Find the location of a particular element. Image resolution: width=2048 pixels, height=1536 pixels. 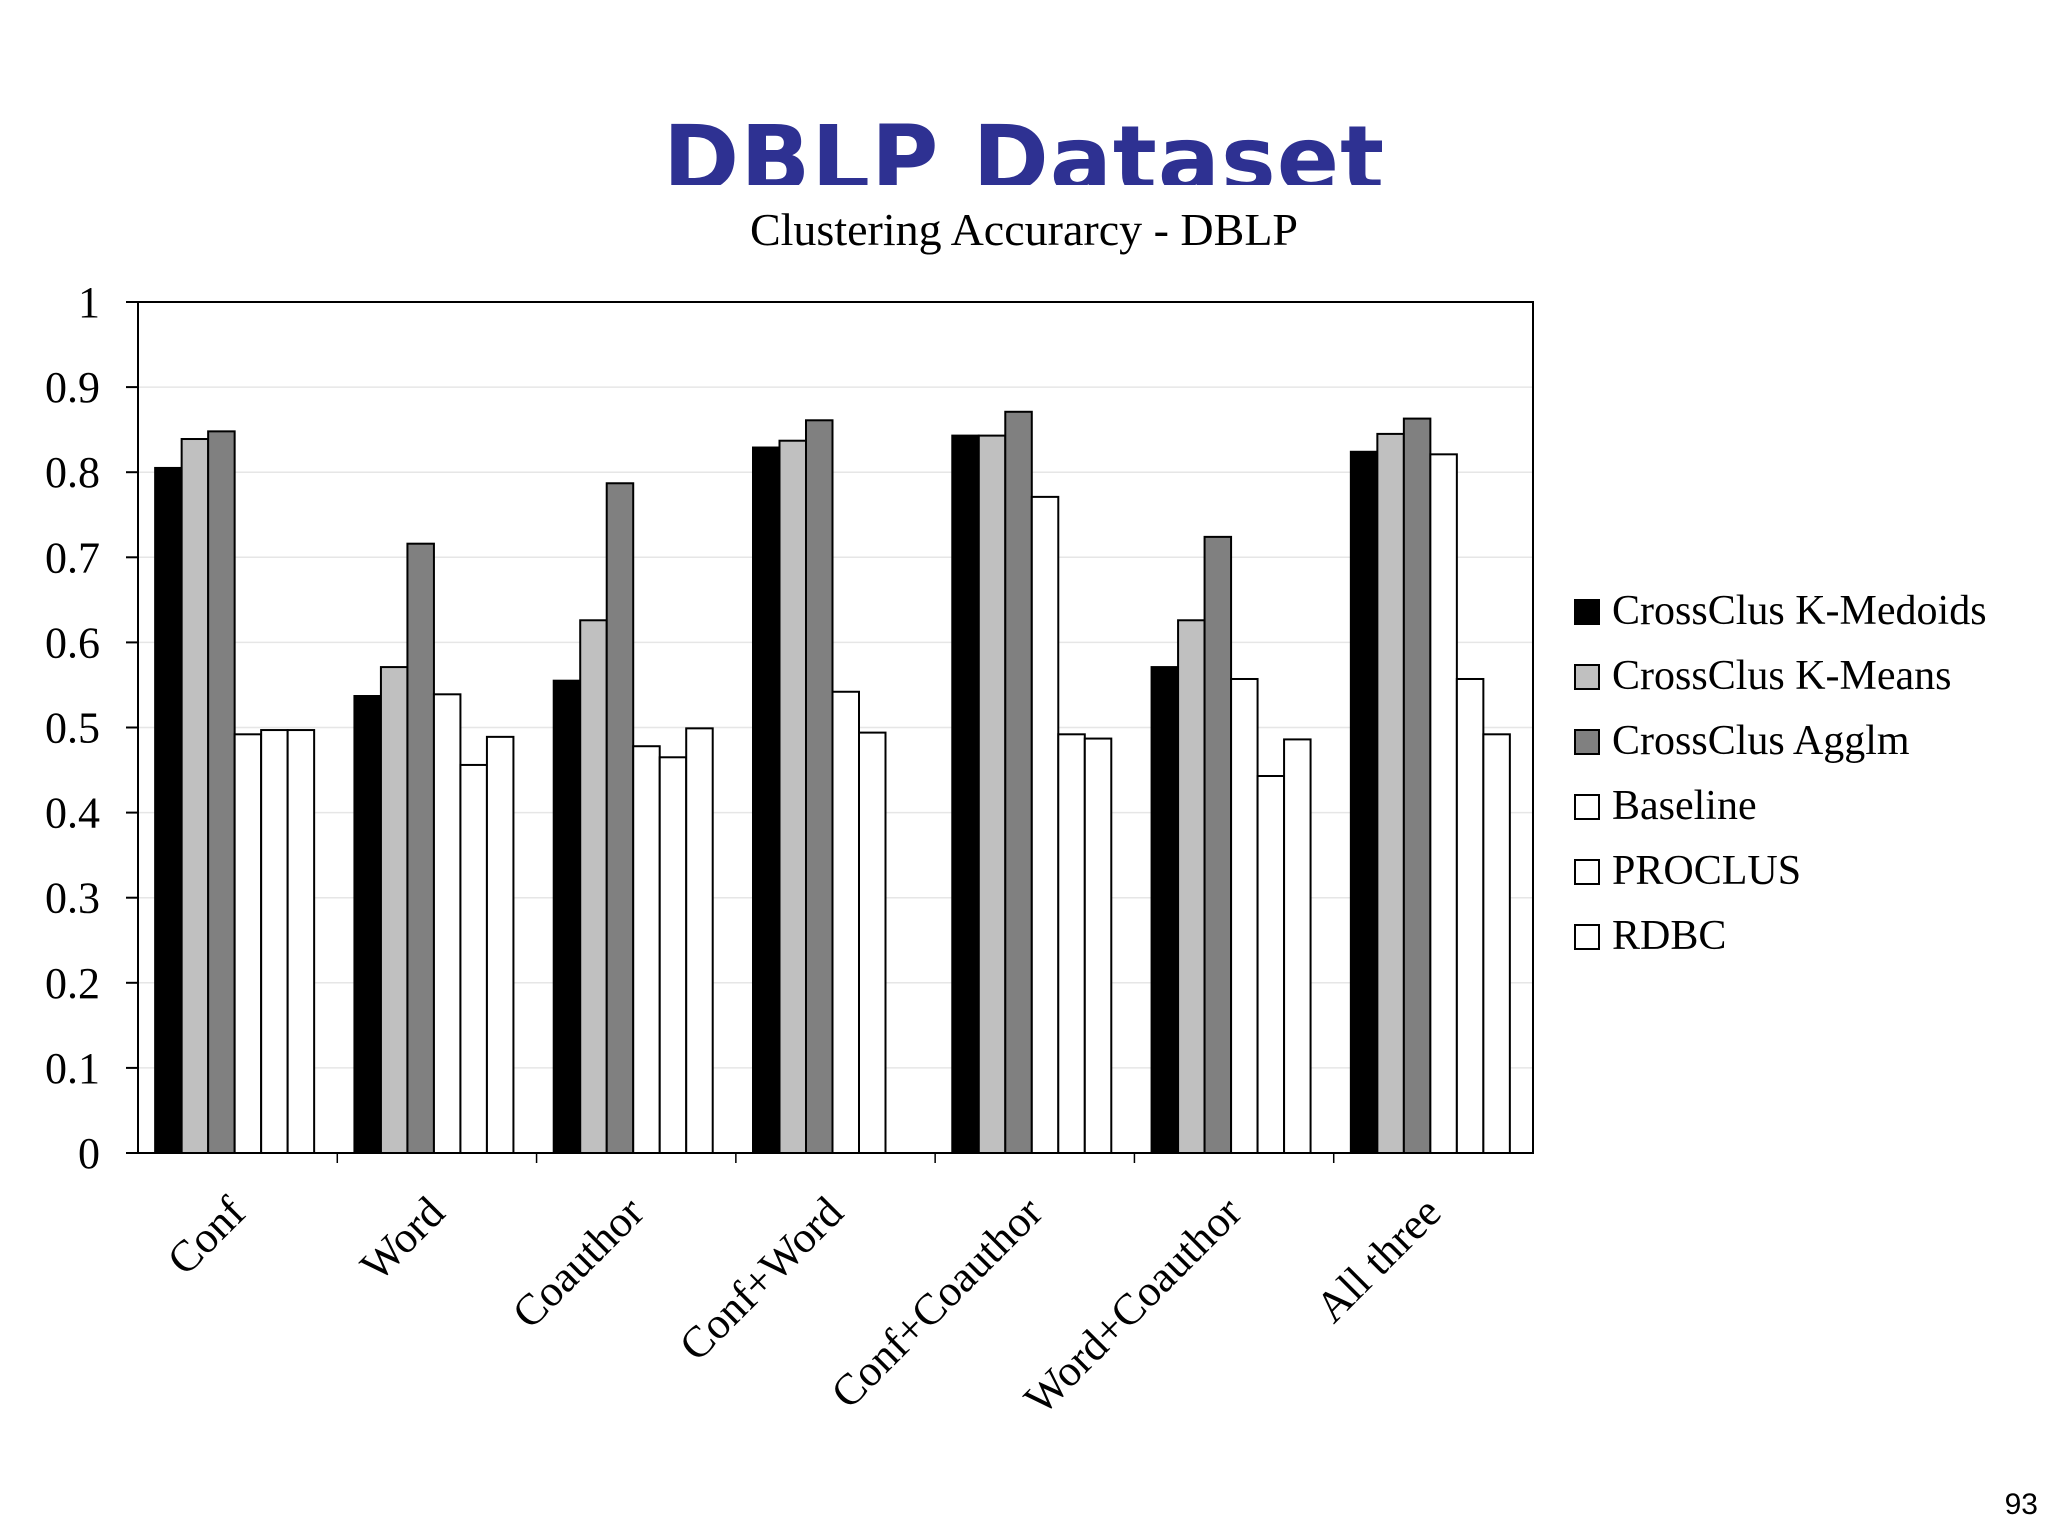

y-tick-label: 0.6 is located at coordinates (72, 642).